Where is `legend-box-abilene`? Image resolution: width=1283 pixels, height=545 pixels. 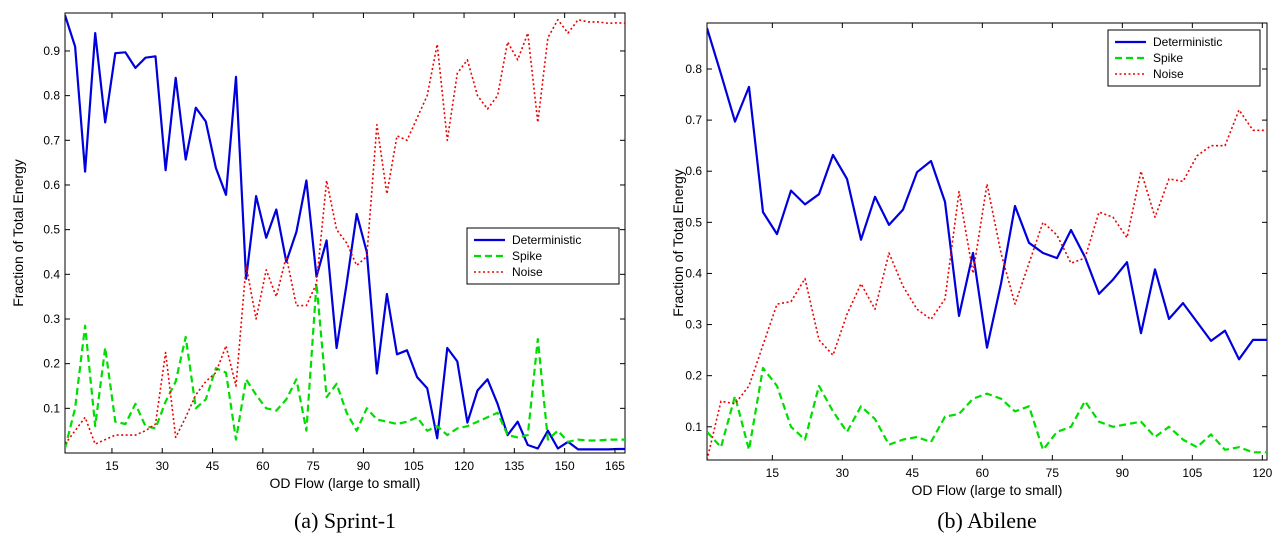
legend-box-abilene is located at coordinates (1184, 58).